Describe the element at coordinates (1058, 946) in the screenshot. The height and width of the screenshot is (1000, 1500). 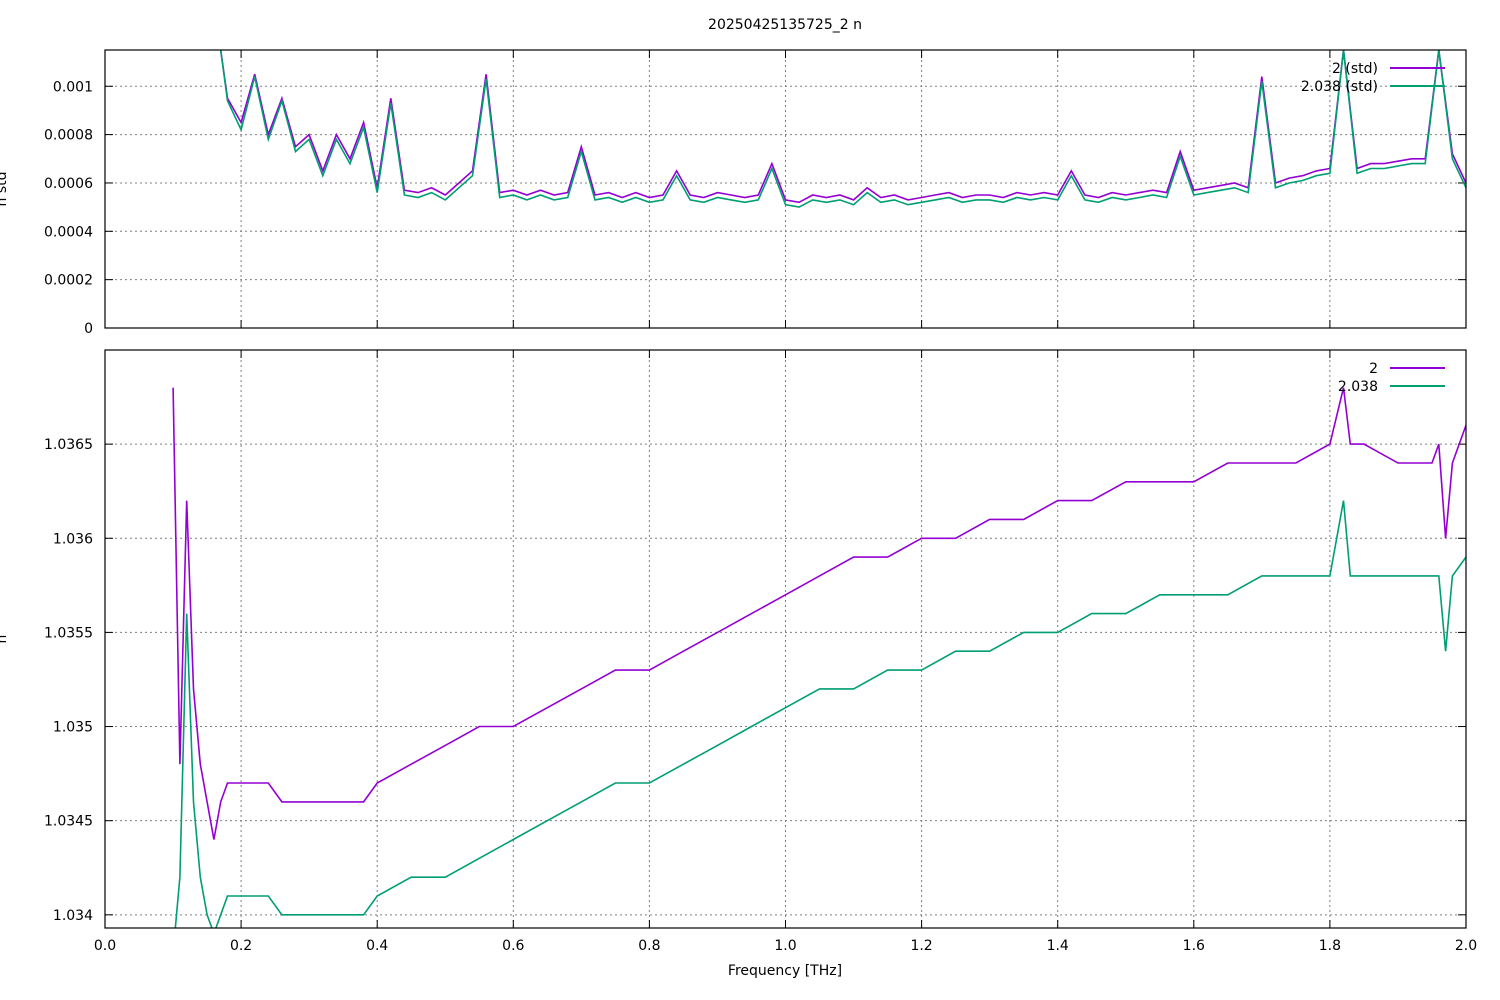
I see `x-tick-label: 1.4` at that location.